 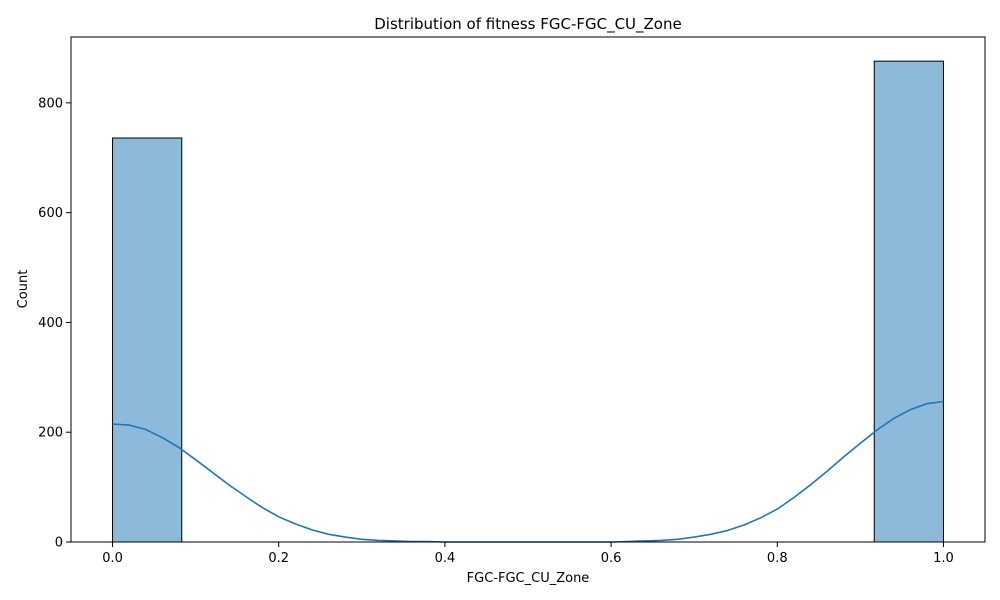 What do you see at coordinates (50, 103) in the screenshot?
I see `y-tick-label: 800` at bounding box center [50, 103].